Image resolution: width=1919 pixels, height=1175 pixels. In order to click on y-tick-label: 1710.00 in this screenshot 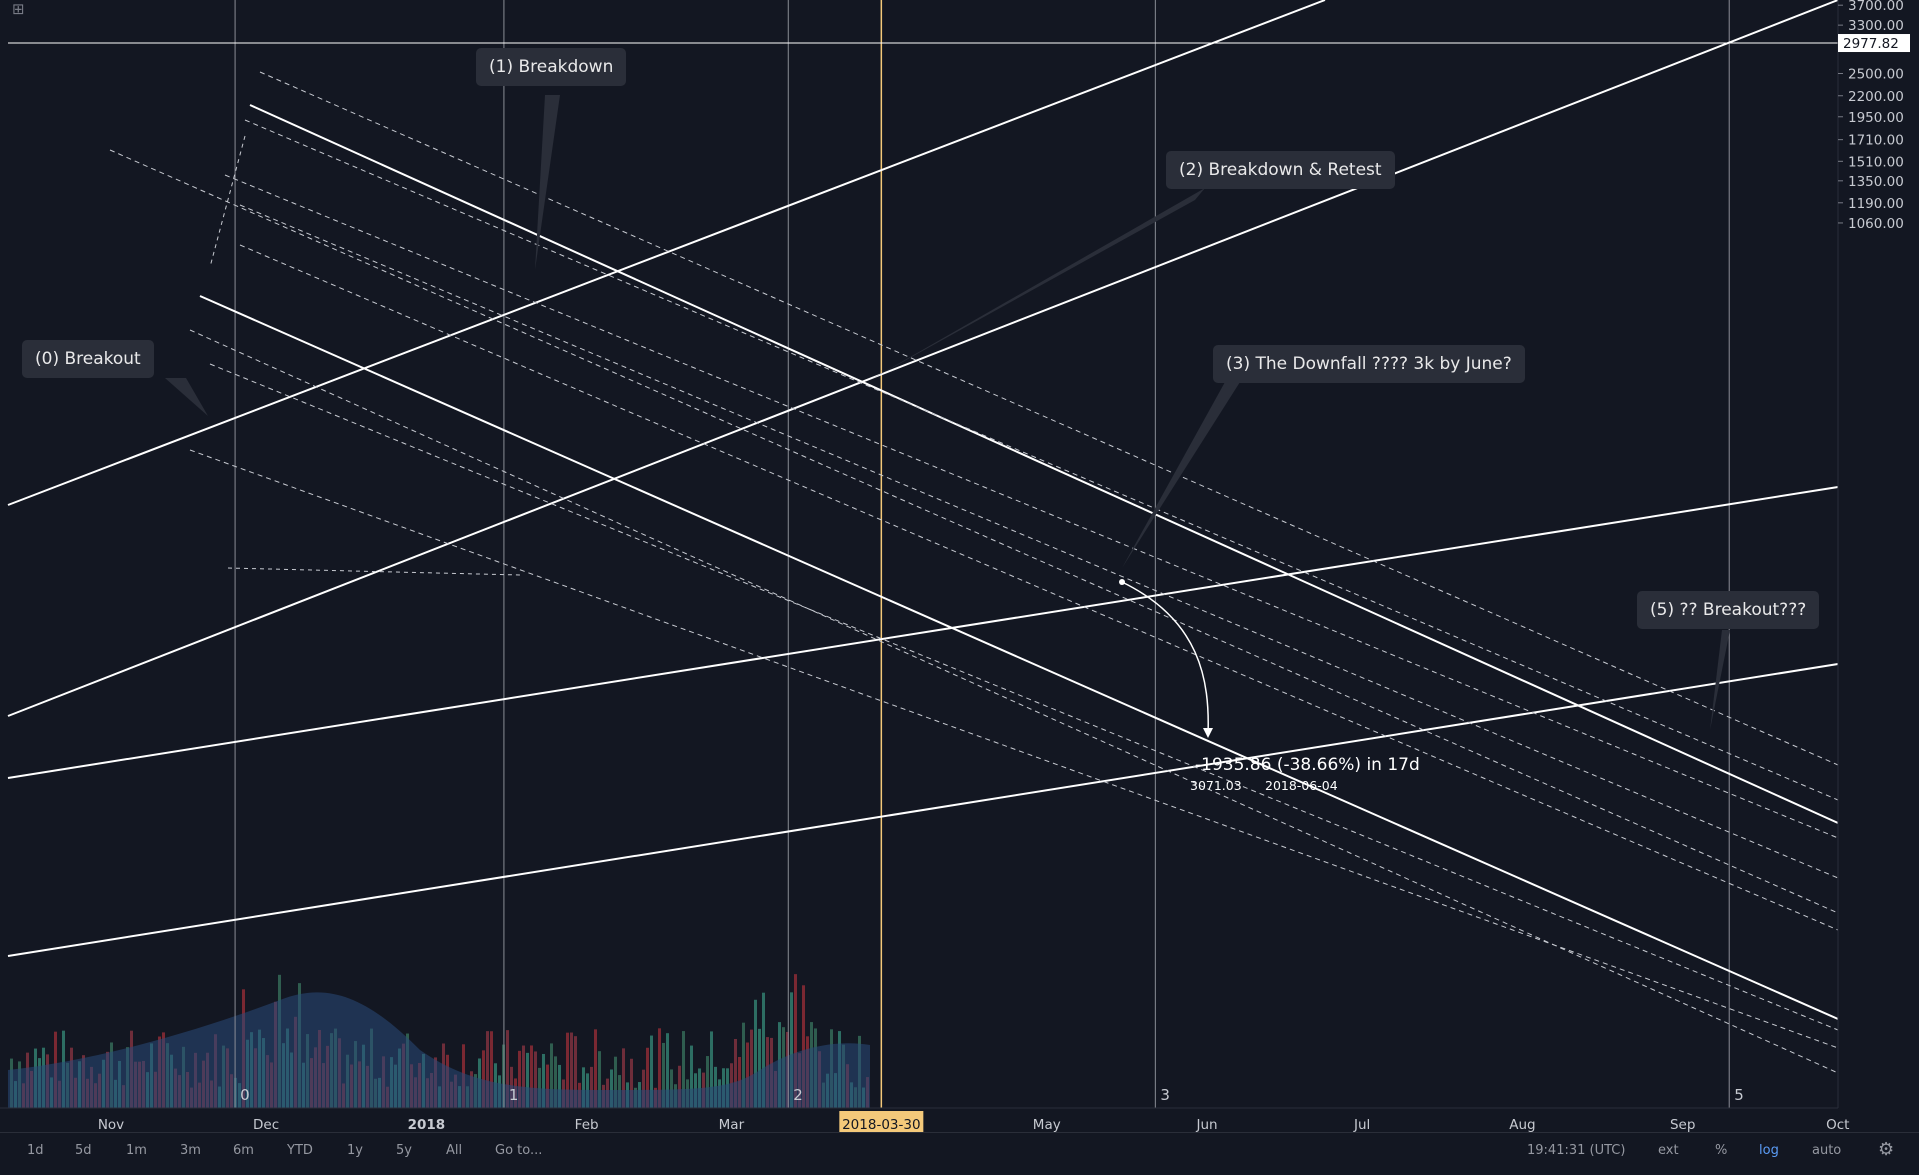, I will do `click(1876, 141)`.